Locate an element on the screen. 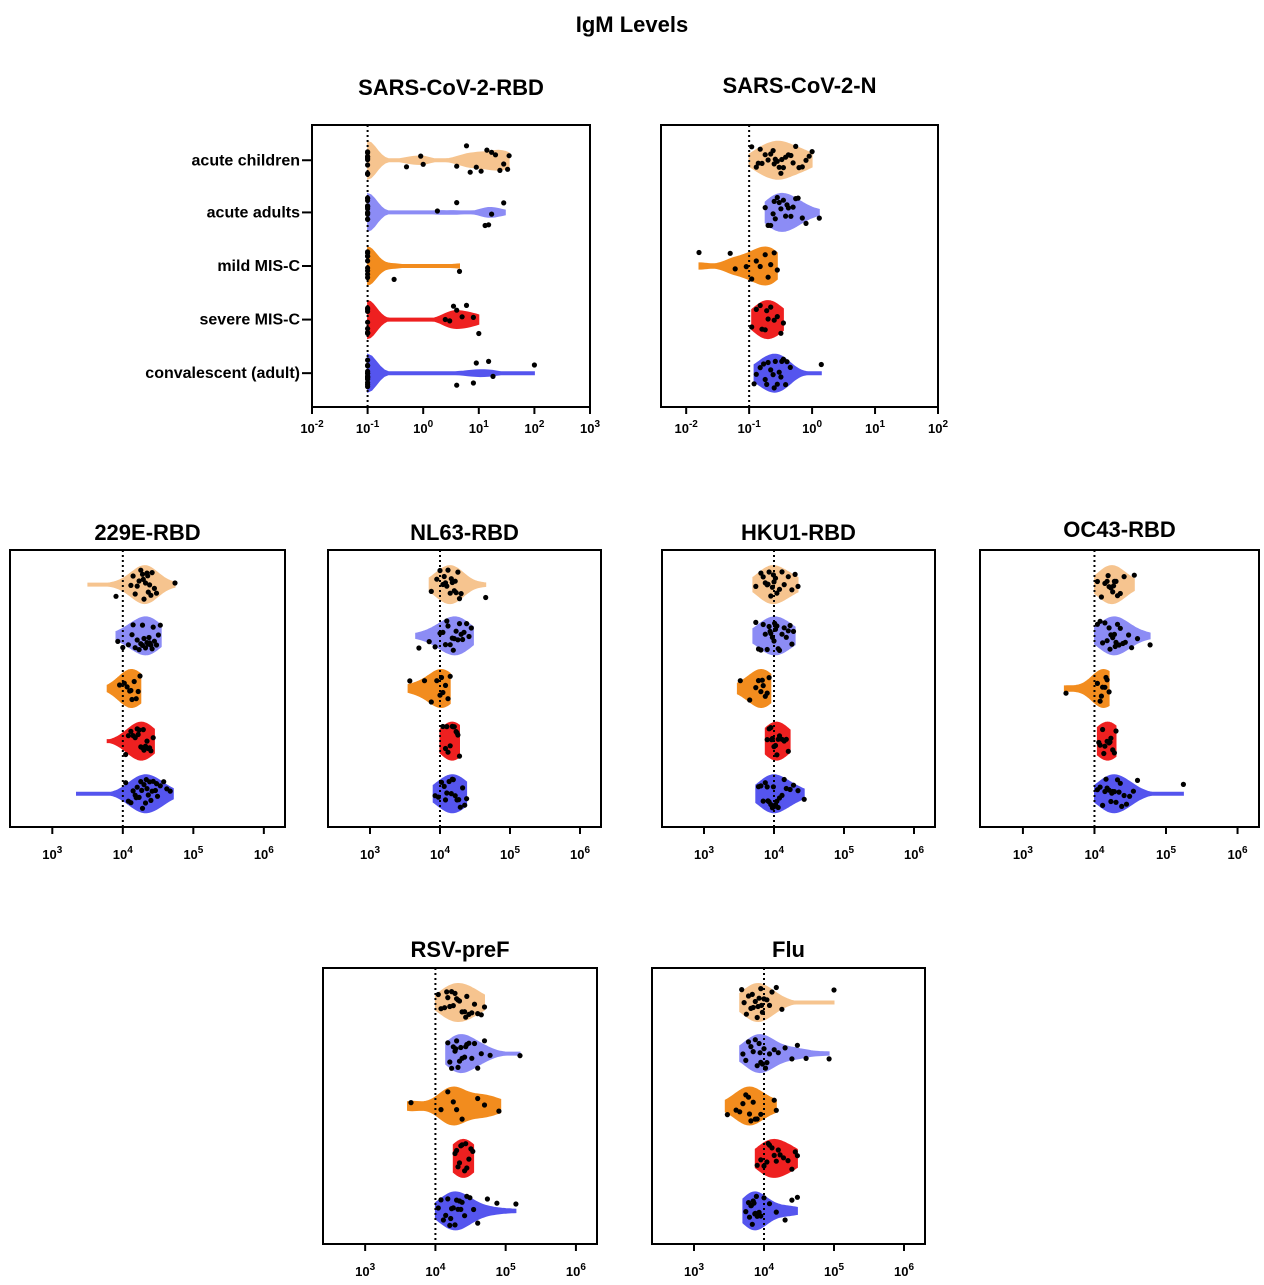 This screenshot has height=1285, width=1264. x-tick-label: 10⁶ is located at coordinates (914, 853).